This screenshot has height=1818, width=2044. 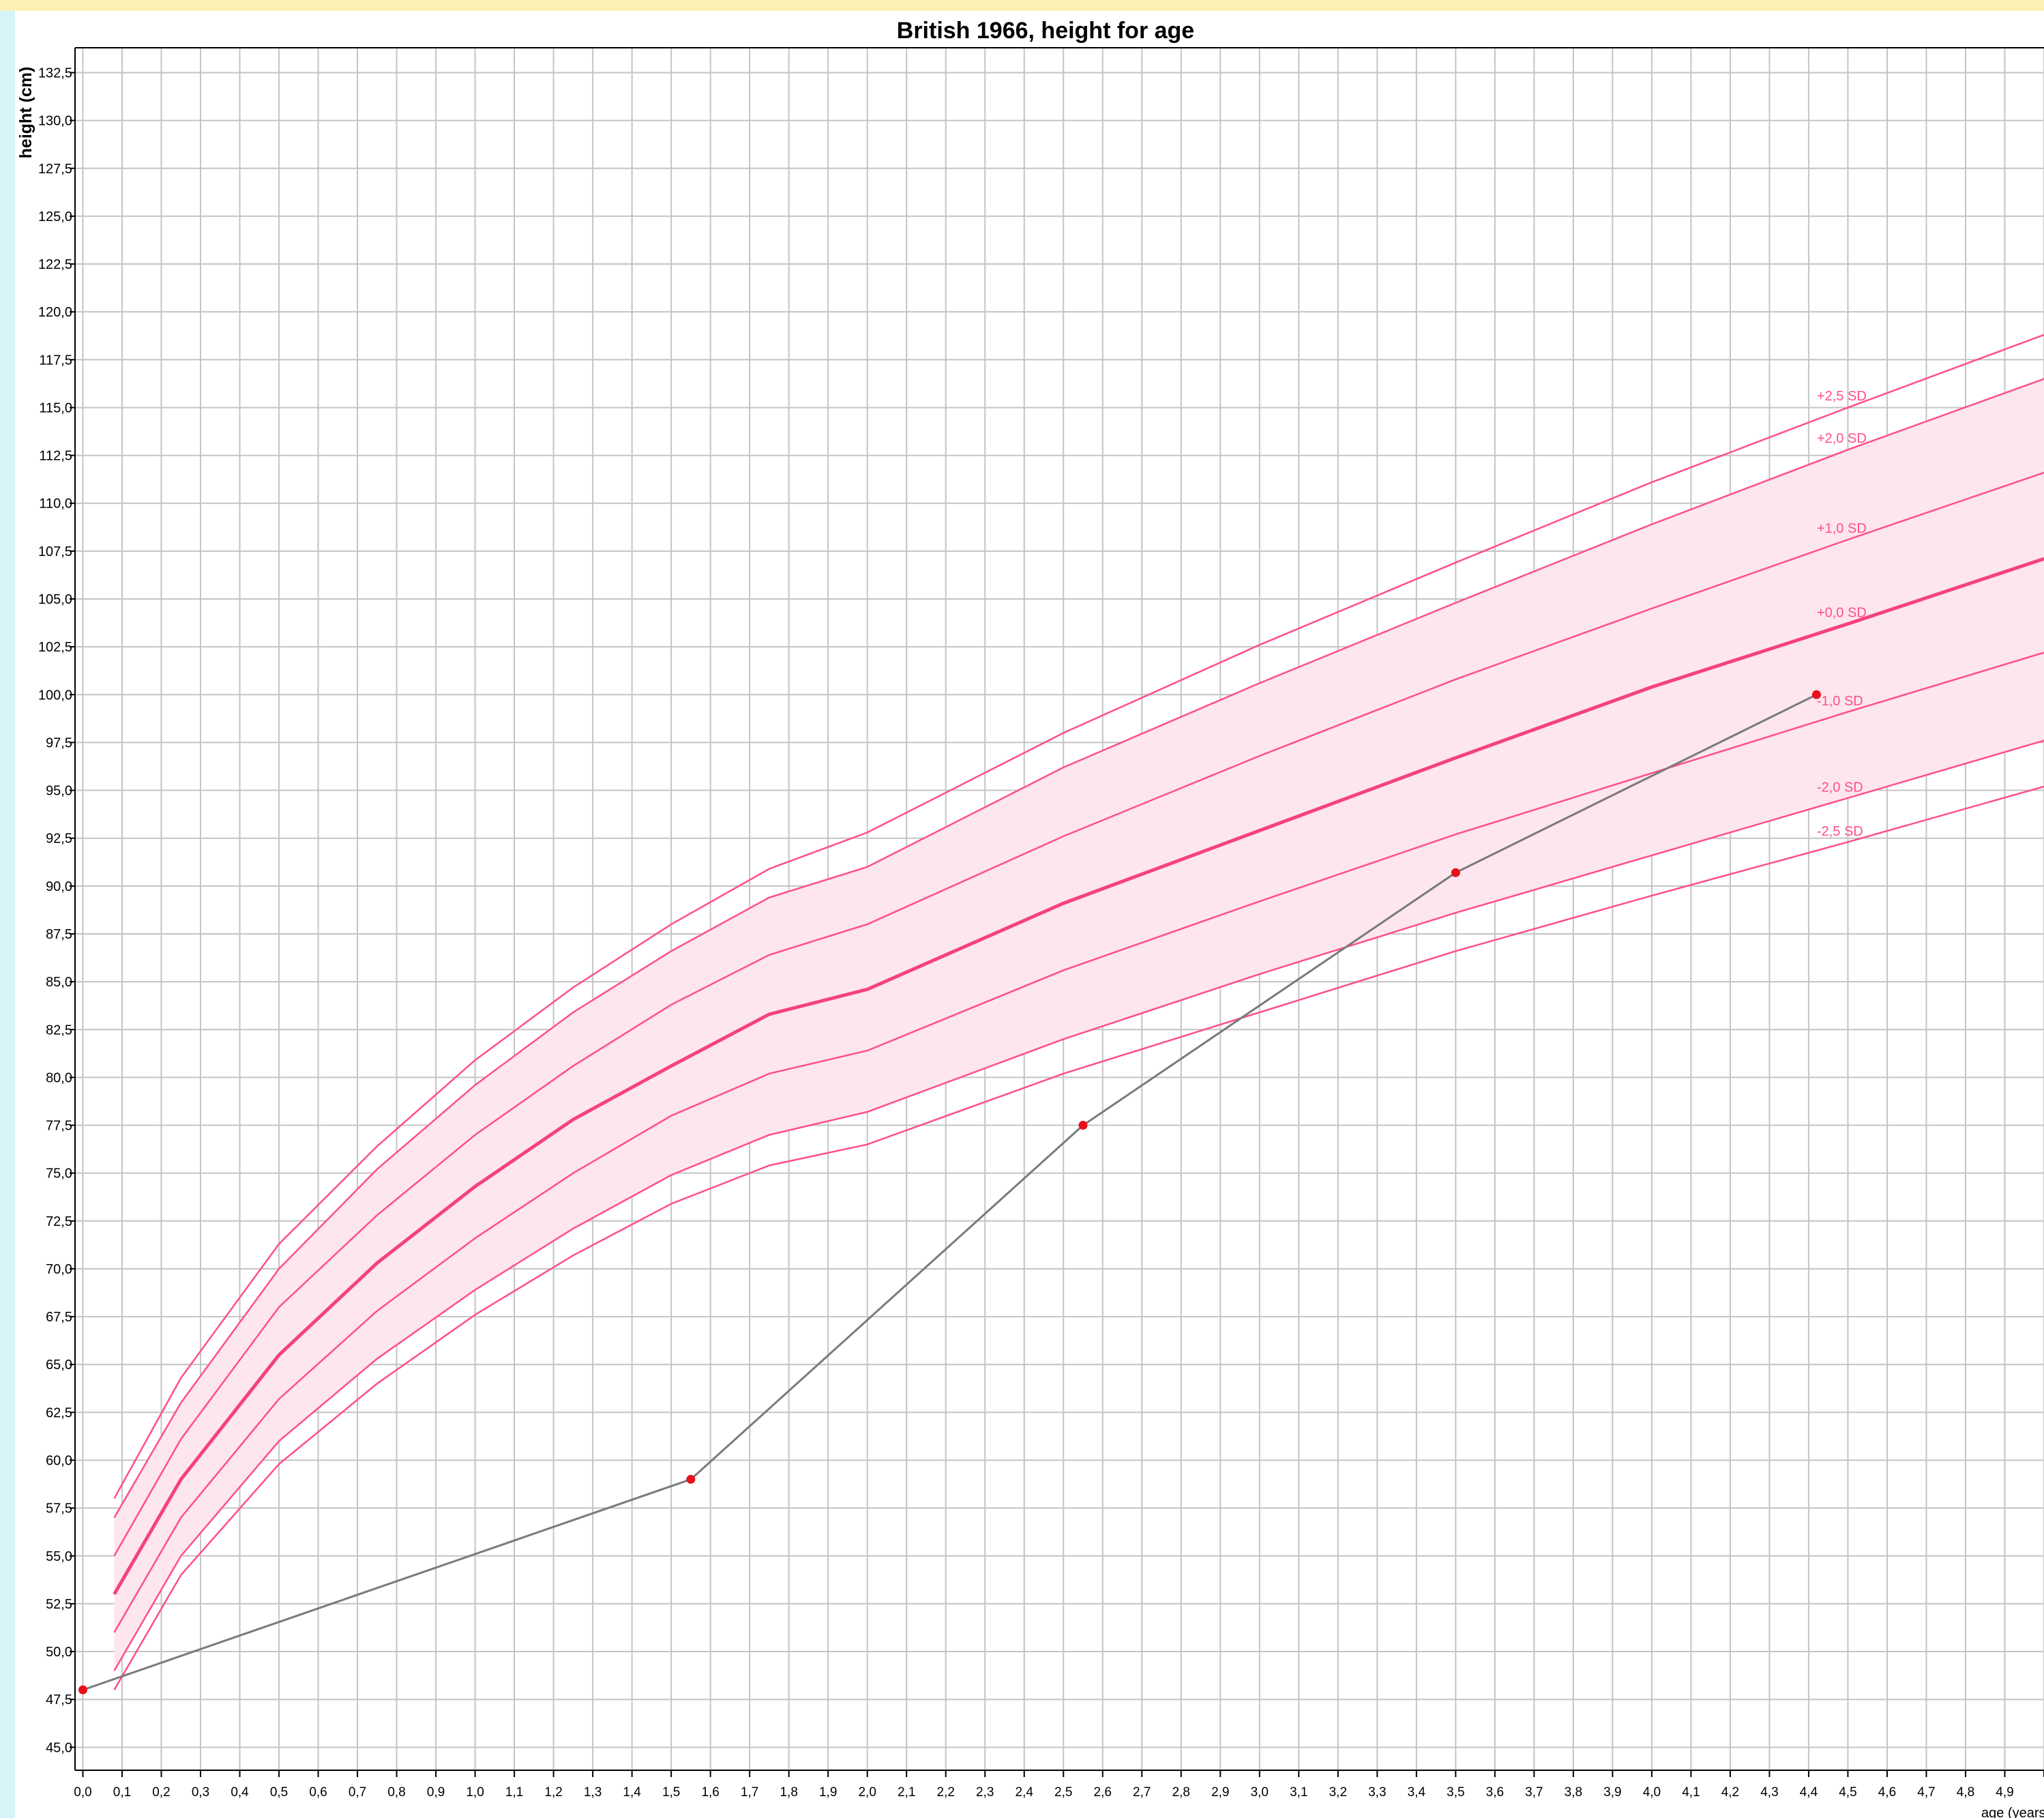 What do you see at coordinates (1842, 439) in the screenshot?
I see `curve-label: +2,0 SD` at bounding box center [1842, 439].